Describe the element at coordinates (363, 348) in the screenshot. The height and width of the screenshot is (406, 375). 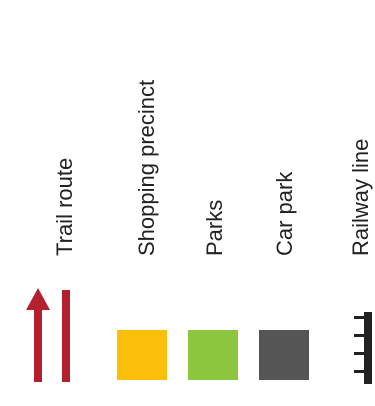
I see `railway-line-icon` at that location.